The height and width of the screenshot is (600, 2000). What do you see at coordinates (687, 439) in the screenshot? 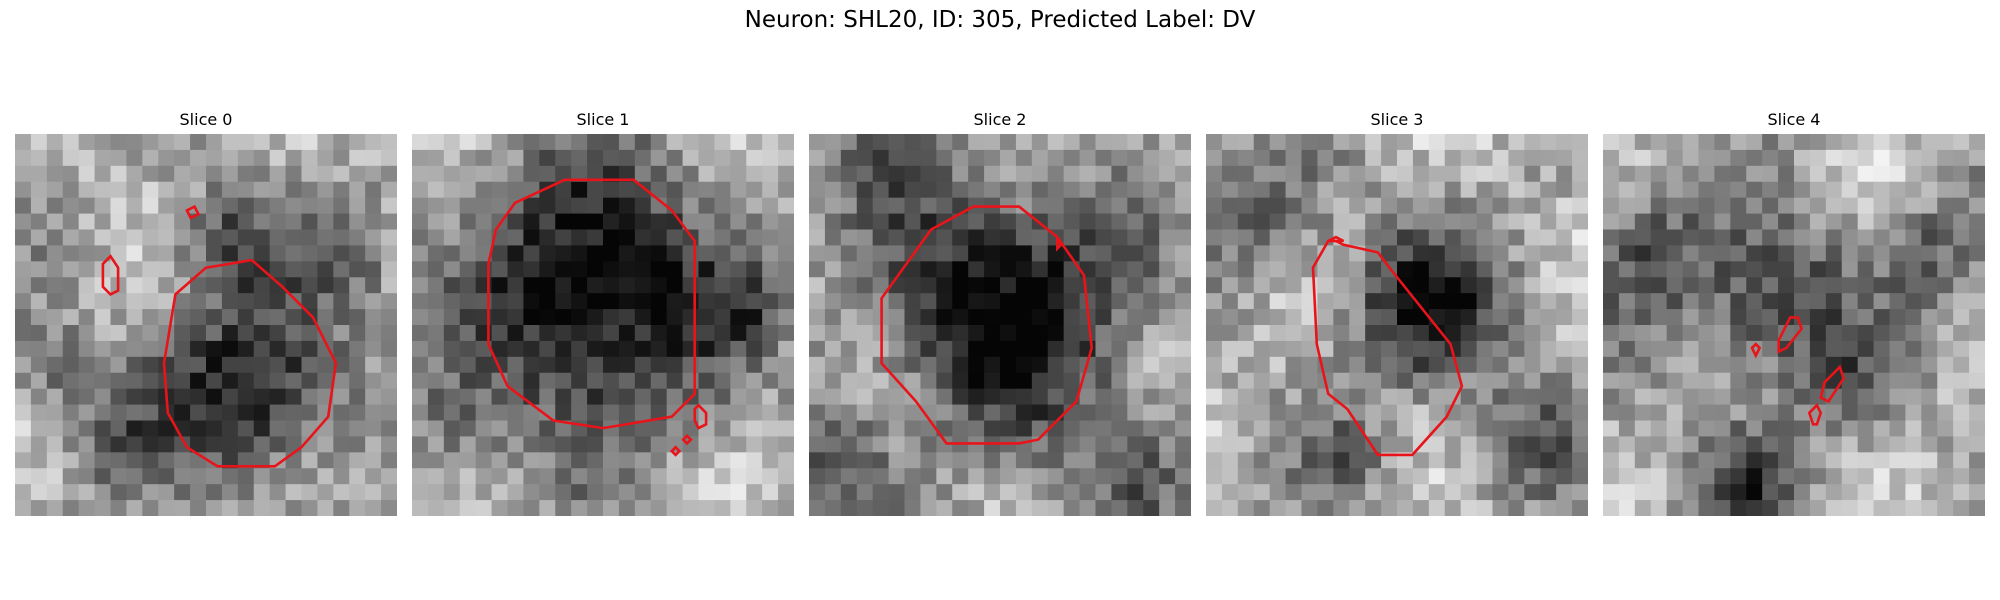
I see `neuron-contour` at bounding box center [687, 439].